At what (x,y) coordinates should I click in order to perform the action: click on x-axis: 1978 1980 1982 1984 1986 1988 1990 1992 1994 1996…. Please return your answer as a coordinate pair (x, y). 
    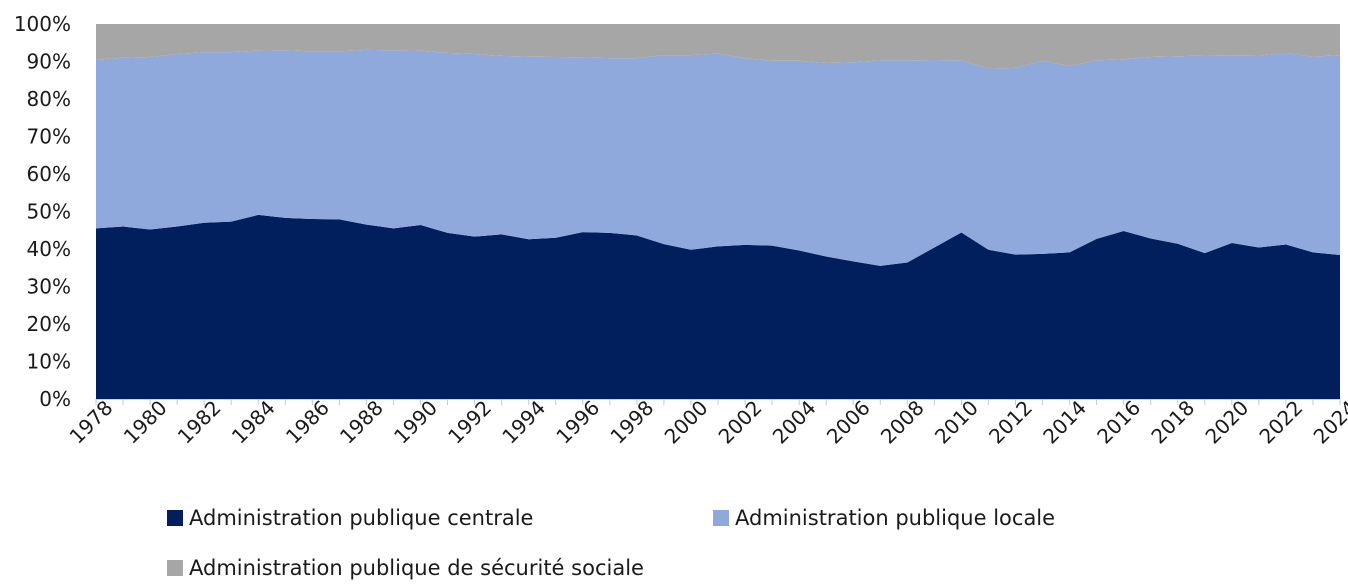
    Looking at the image, I should click on (706, 422).